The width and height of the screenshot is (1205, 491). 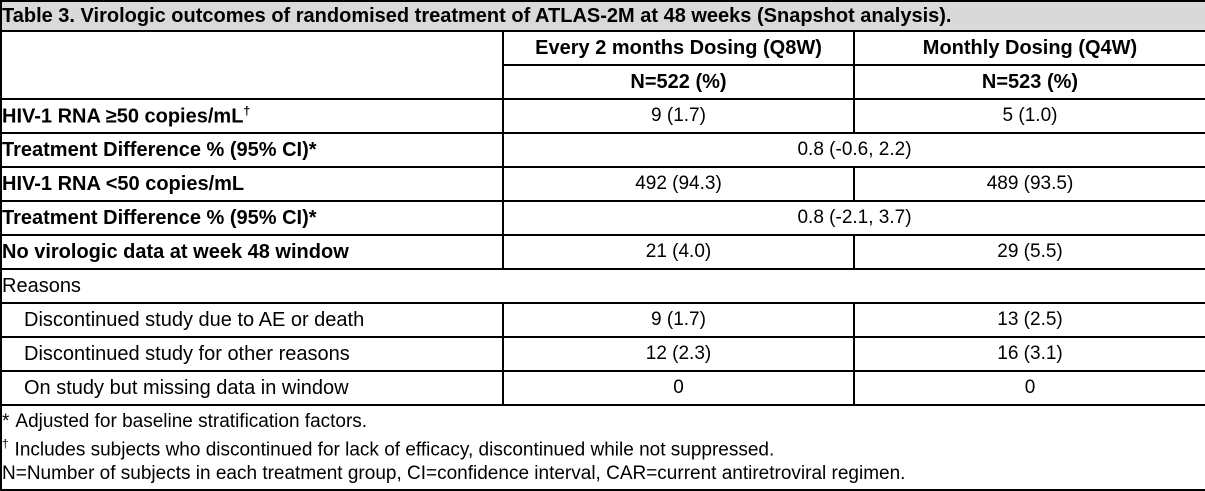 What do you see at coordinates (853, 218) in the screenshot?
I see `row-span-value: 0.8 (-2.1, 3.7)` at bounding box center [853, 218].